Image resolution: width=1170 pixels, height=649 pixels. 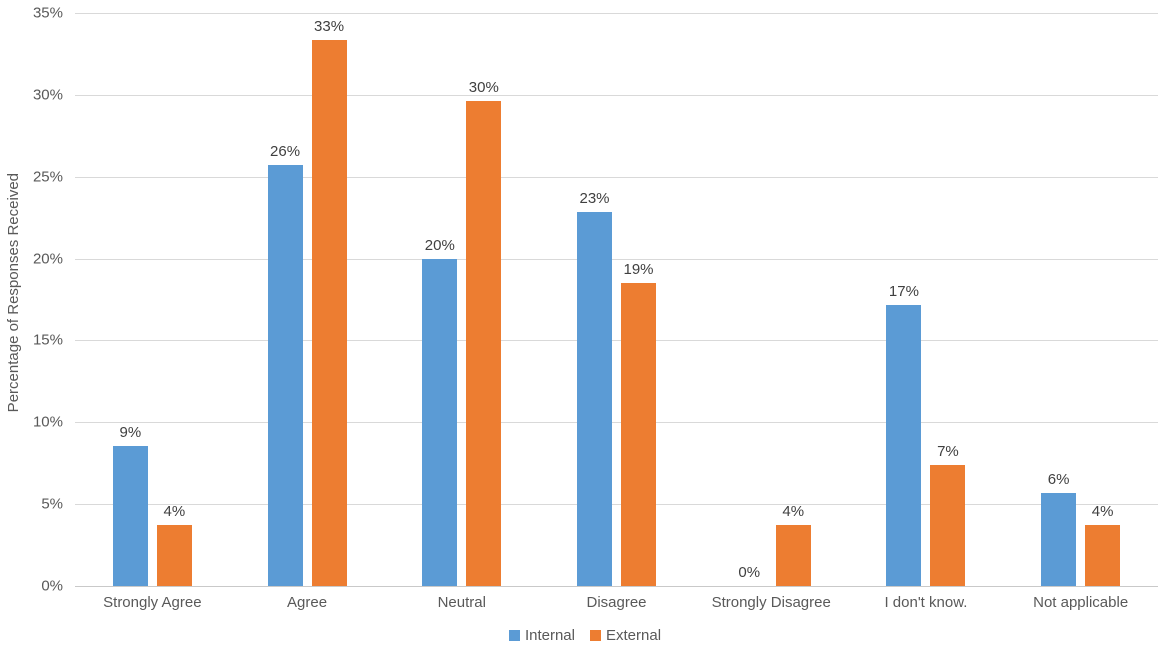 What do you see at coordinates (638, 434) in the screenshot?
I see `bar-external-disagree` at bounding box center [638, 434].